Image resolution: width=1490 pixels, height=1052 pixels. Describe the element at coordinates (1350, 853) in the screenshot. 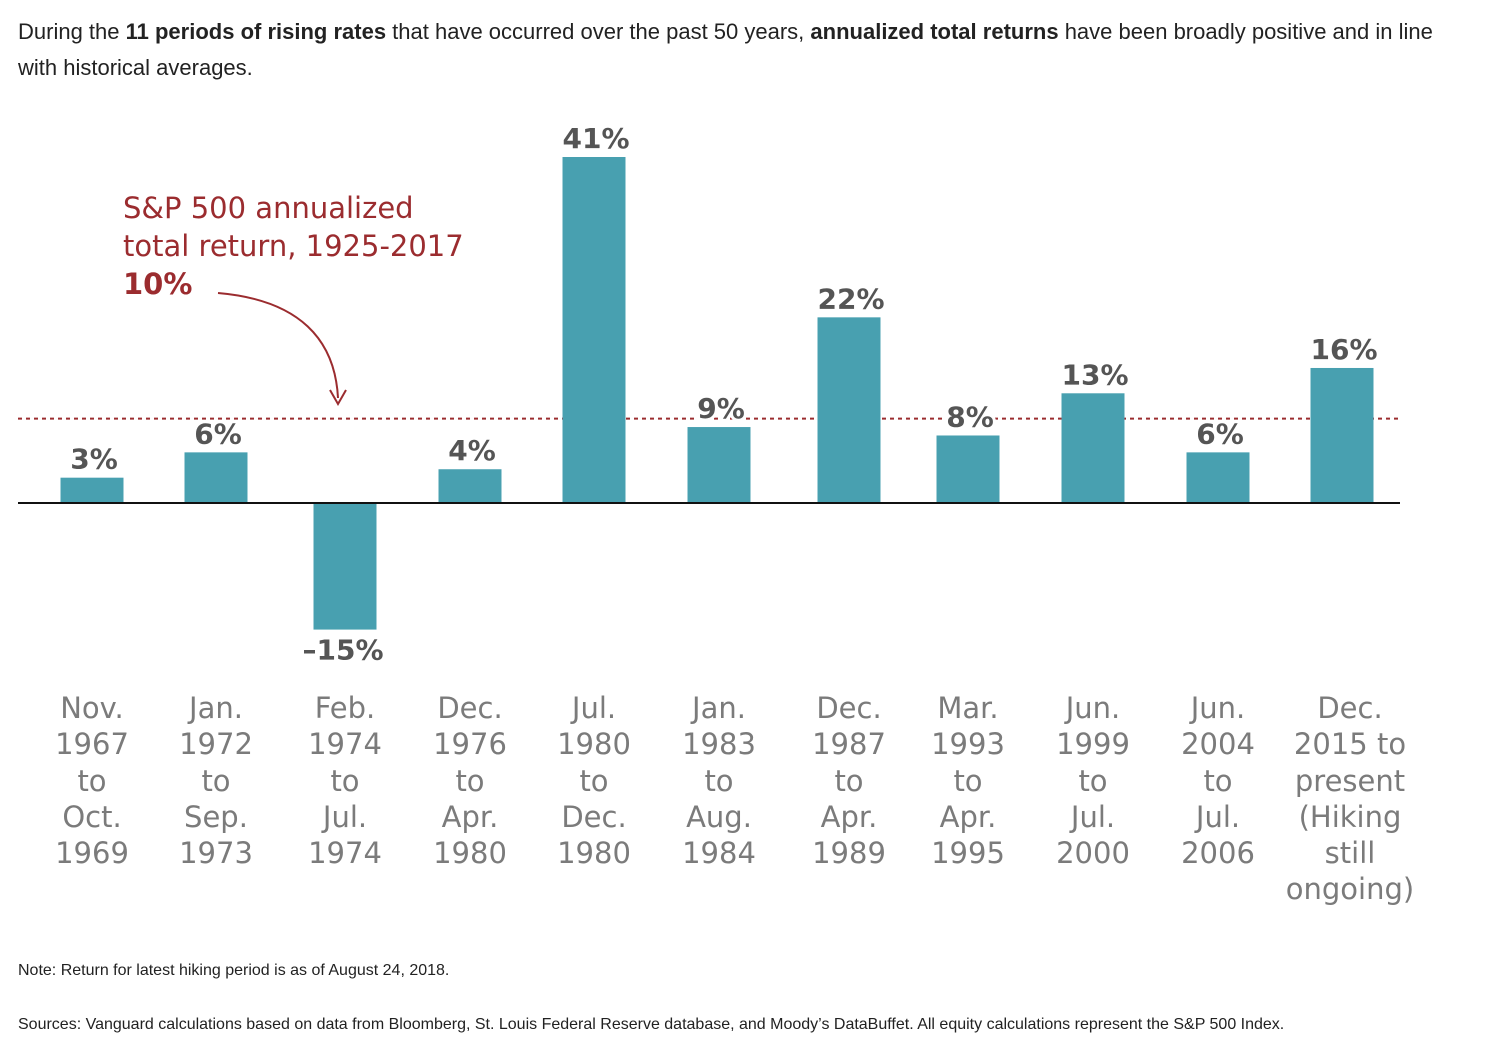

I see `x-axis-label-line: still` at that location.